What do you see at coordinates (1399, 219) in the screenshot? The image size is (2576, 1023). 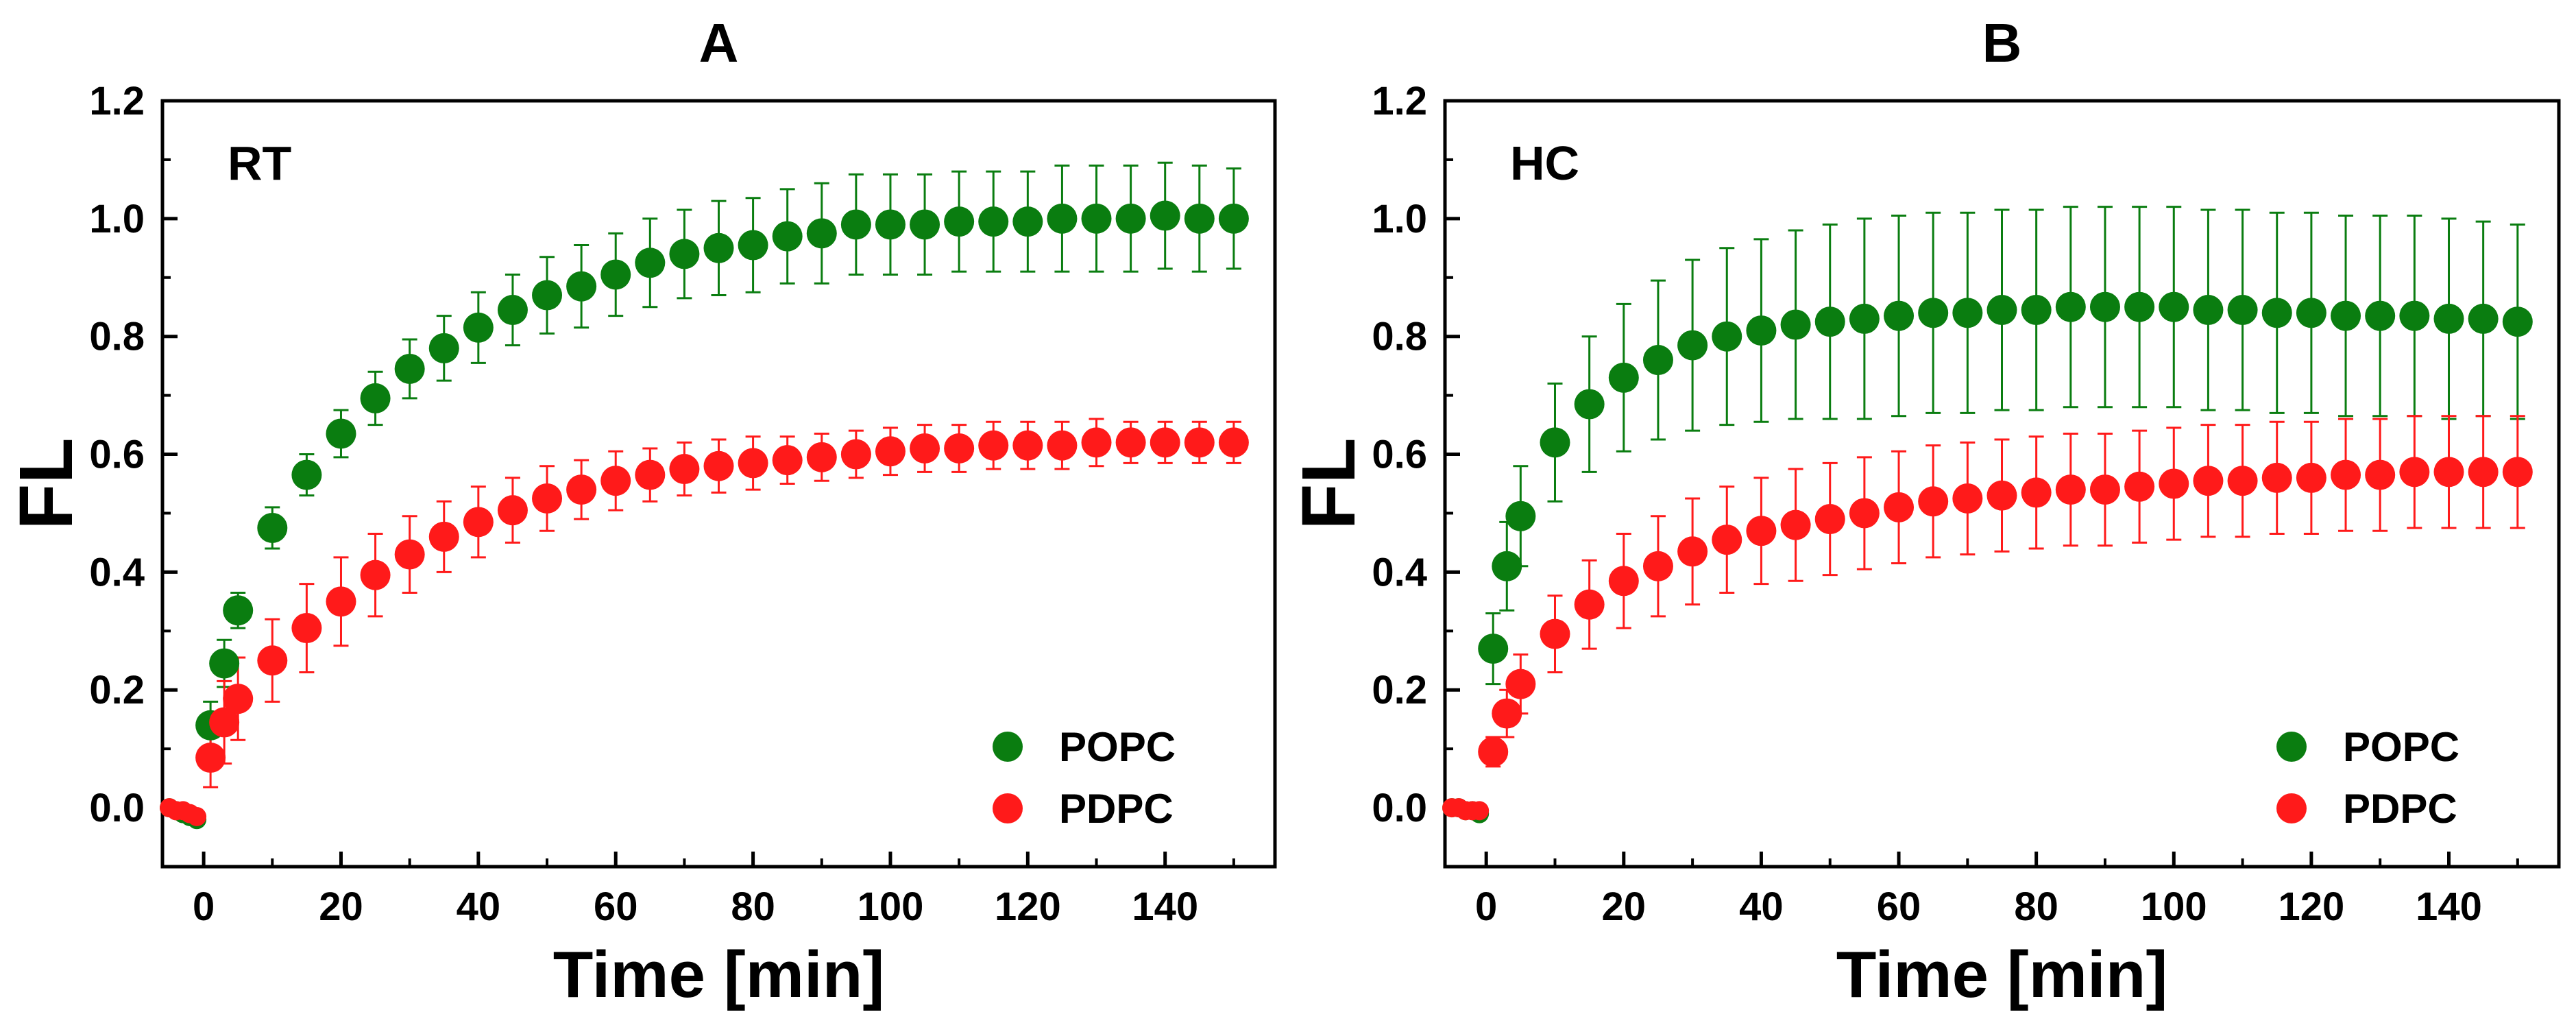 I see `y-tick-label: 1.0` at bounding box center [1399, 219].